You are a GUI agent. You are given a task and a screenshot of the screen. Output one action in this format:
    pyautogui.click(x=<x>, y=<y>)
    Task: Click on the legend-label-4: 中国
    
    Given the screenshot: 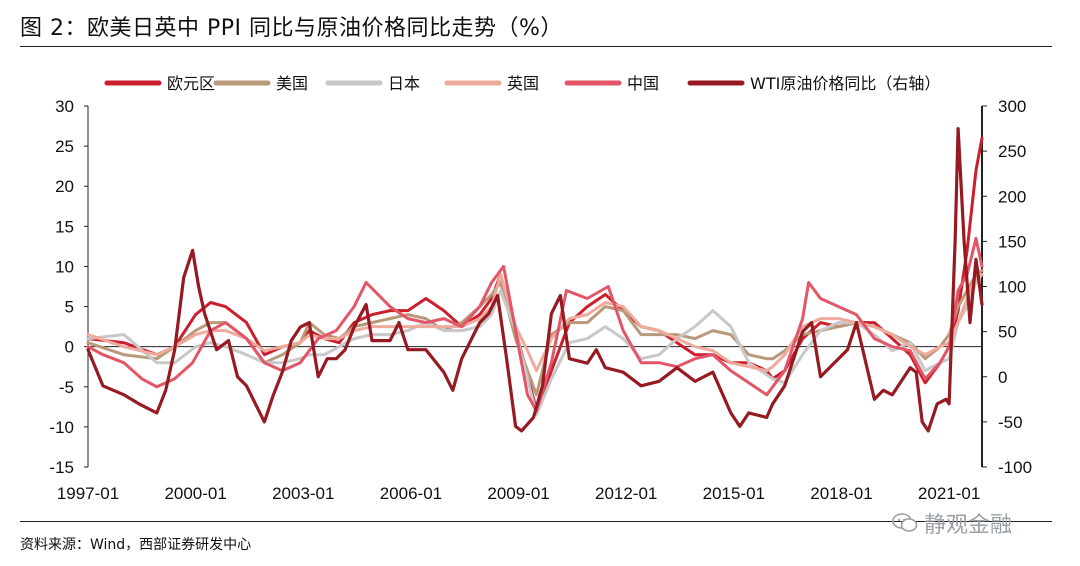 What is the action you would take?
    pyautogui.click(x=643, y=83)
    